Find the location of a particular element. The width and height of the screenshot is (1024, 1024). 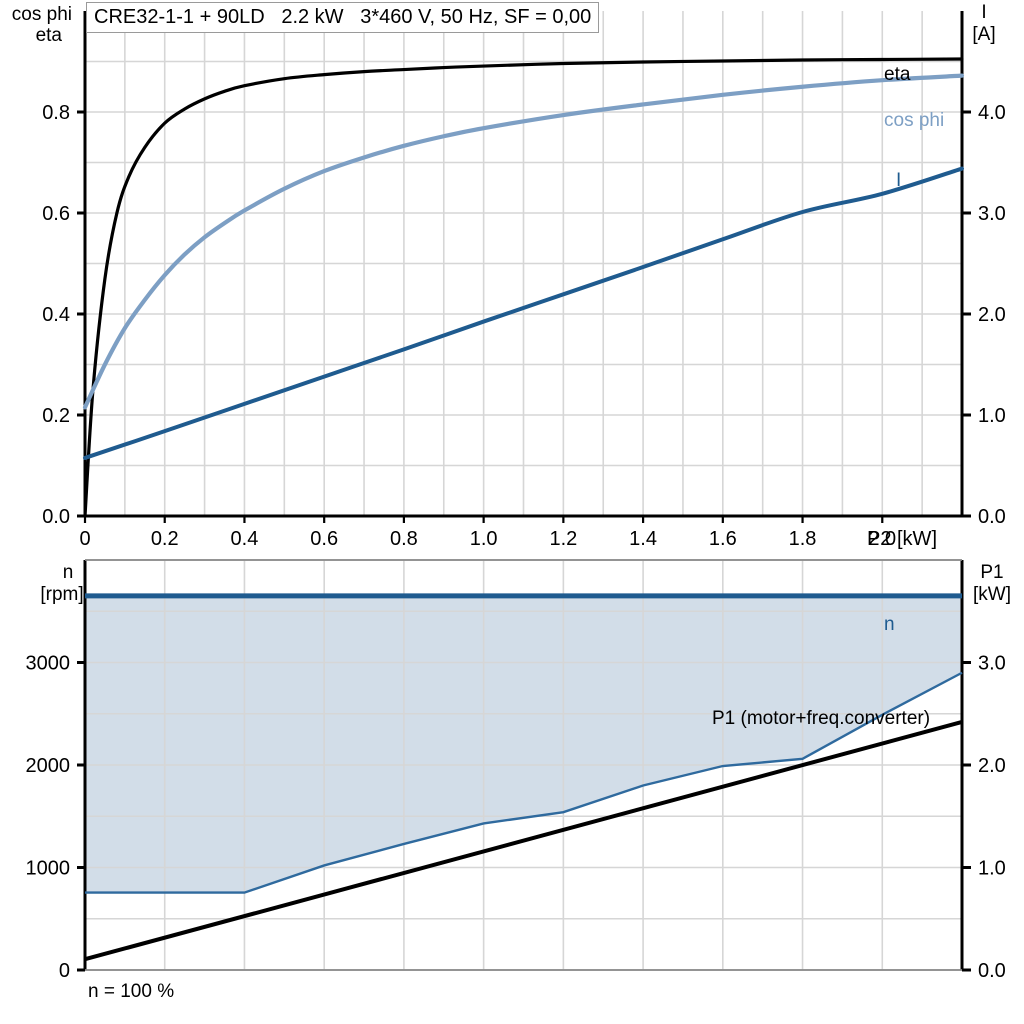

series-label-eta: eta is located at coordinates (897, 74).